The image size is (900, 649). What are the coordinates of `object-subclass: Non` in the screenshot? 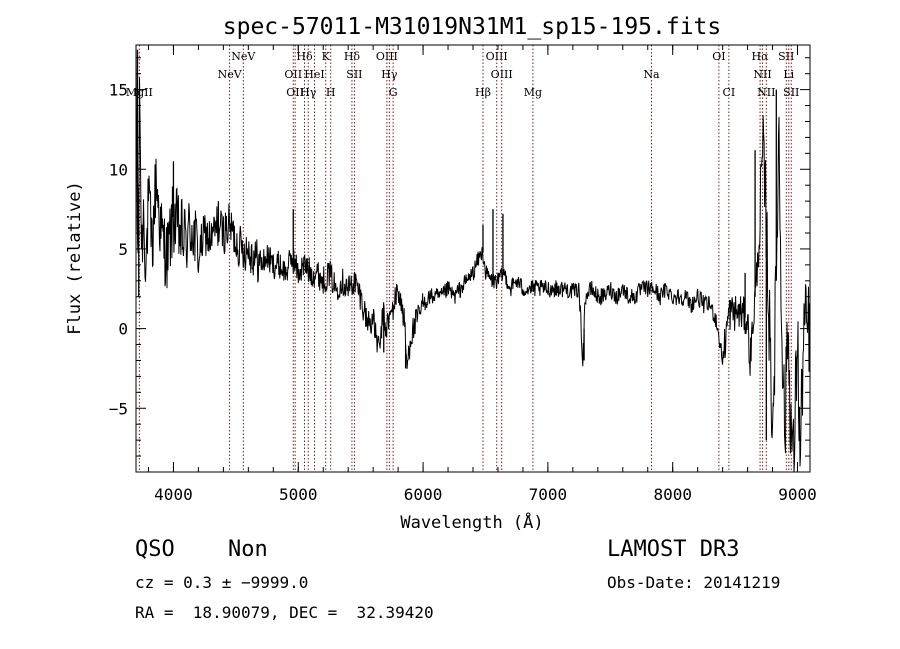 It's located at (248, 549).